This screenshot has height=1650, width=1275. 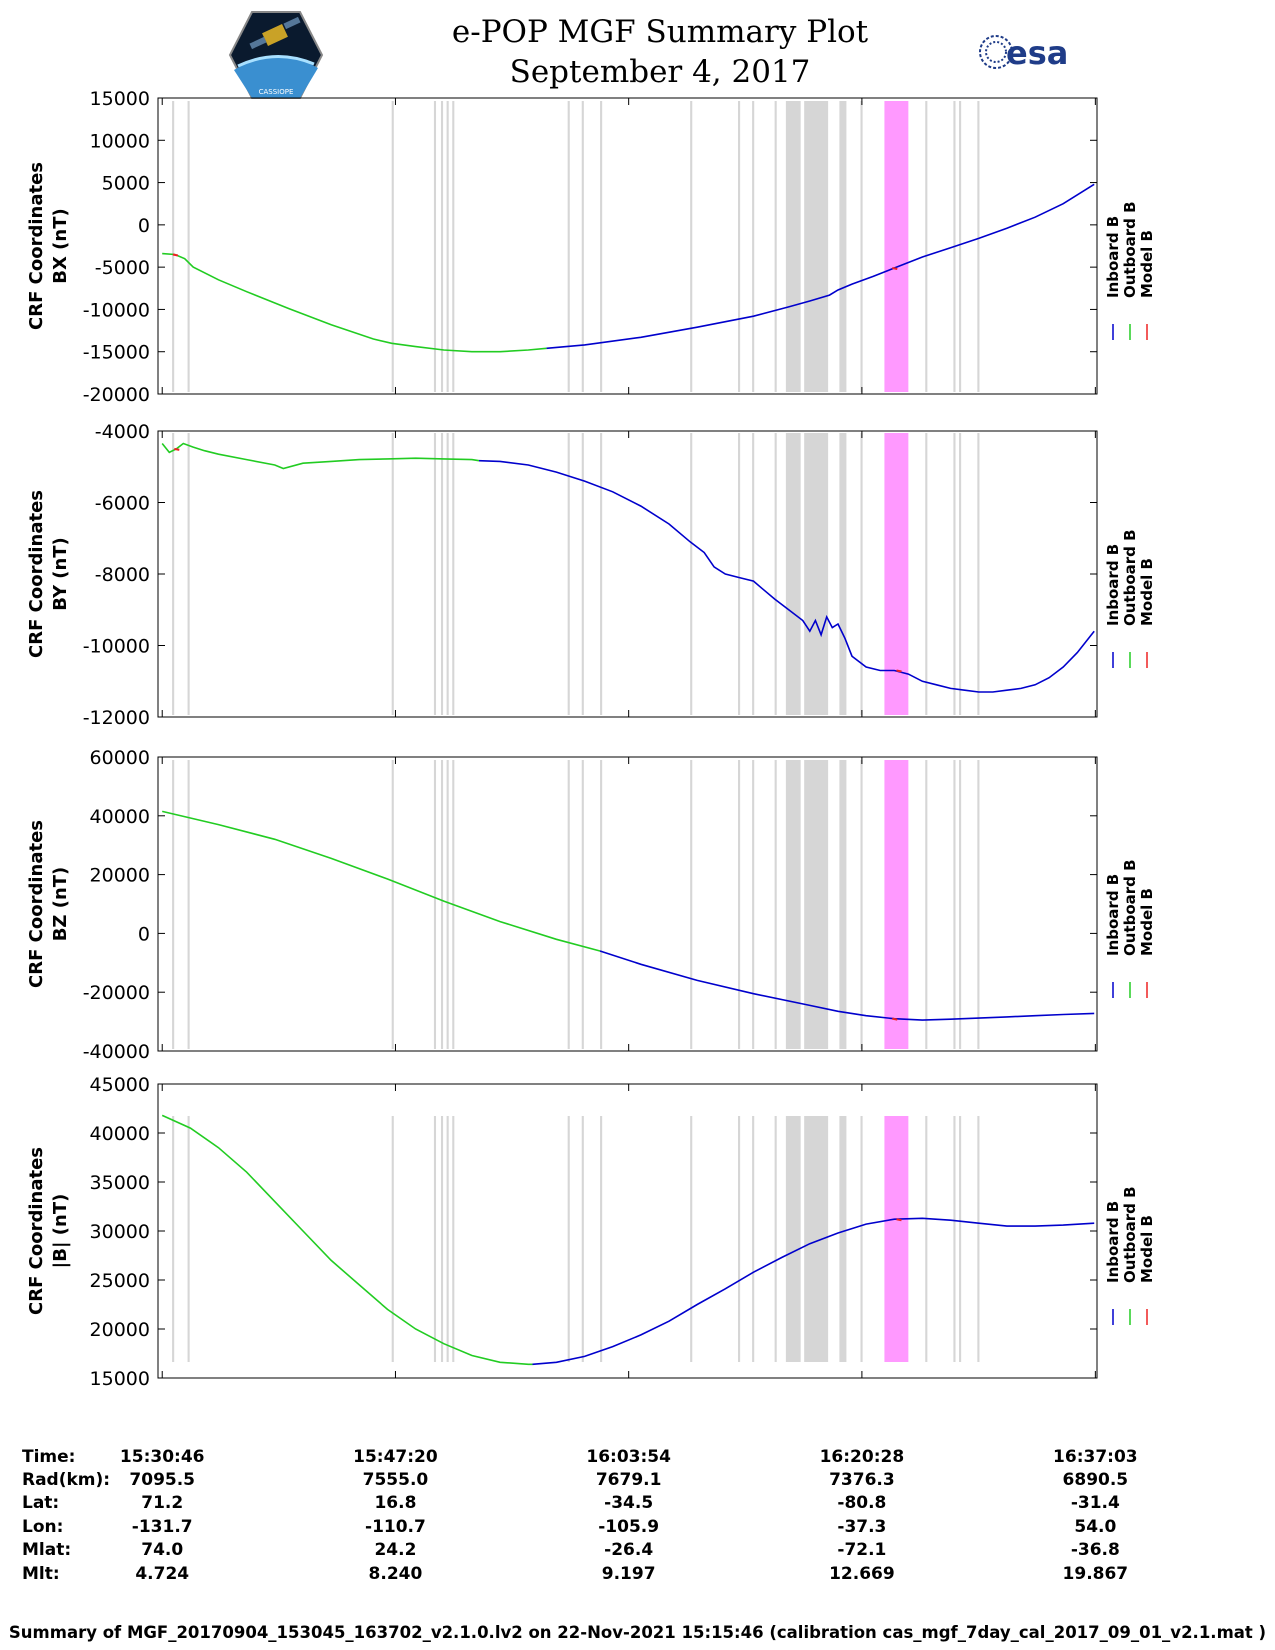 I want to click on title-line-2: September 4, 2017, so click(x=660, y=72).